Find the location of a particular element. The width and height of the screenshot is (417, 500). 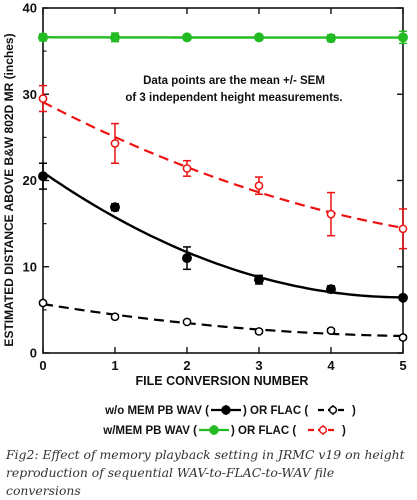

x-tick-label: 1 is located at coordinates (114, 365).